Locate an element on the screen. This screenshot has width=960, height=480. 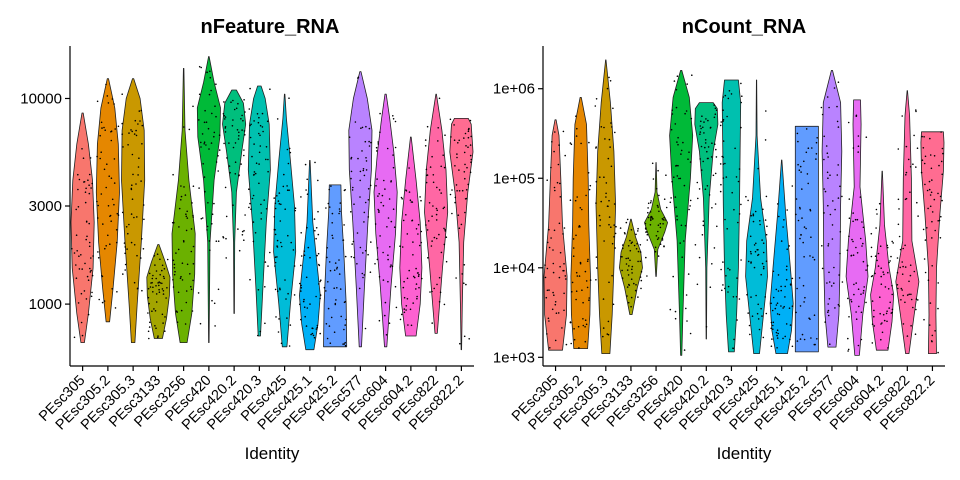
violin-pesc420 is located at coordinates (208, 199).